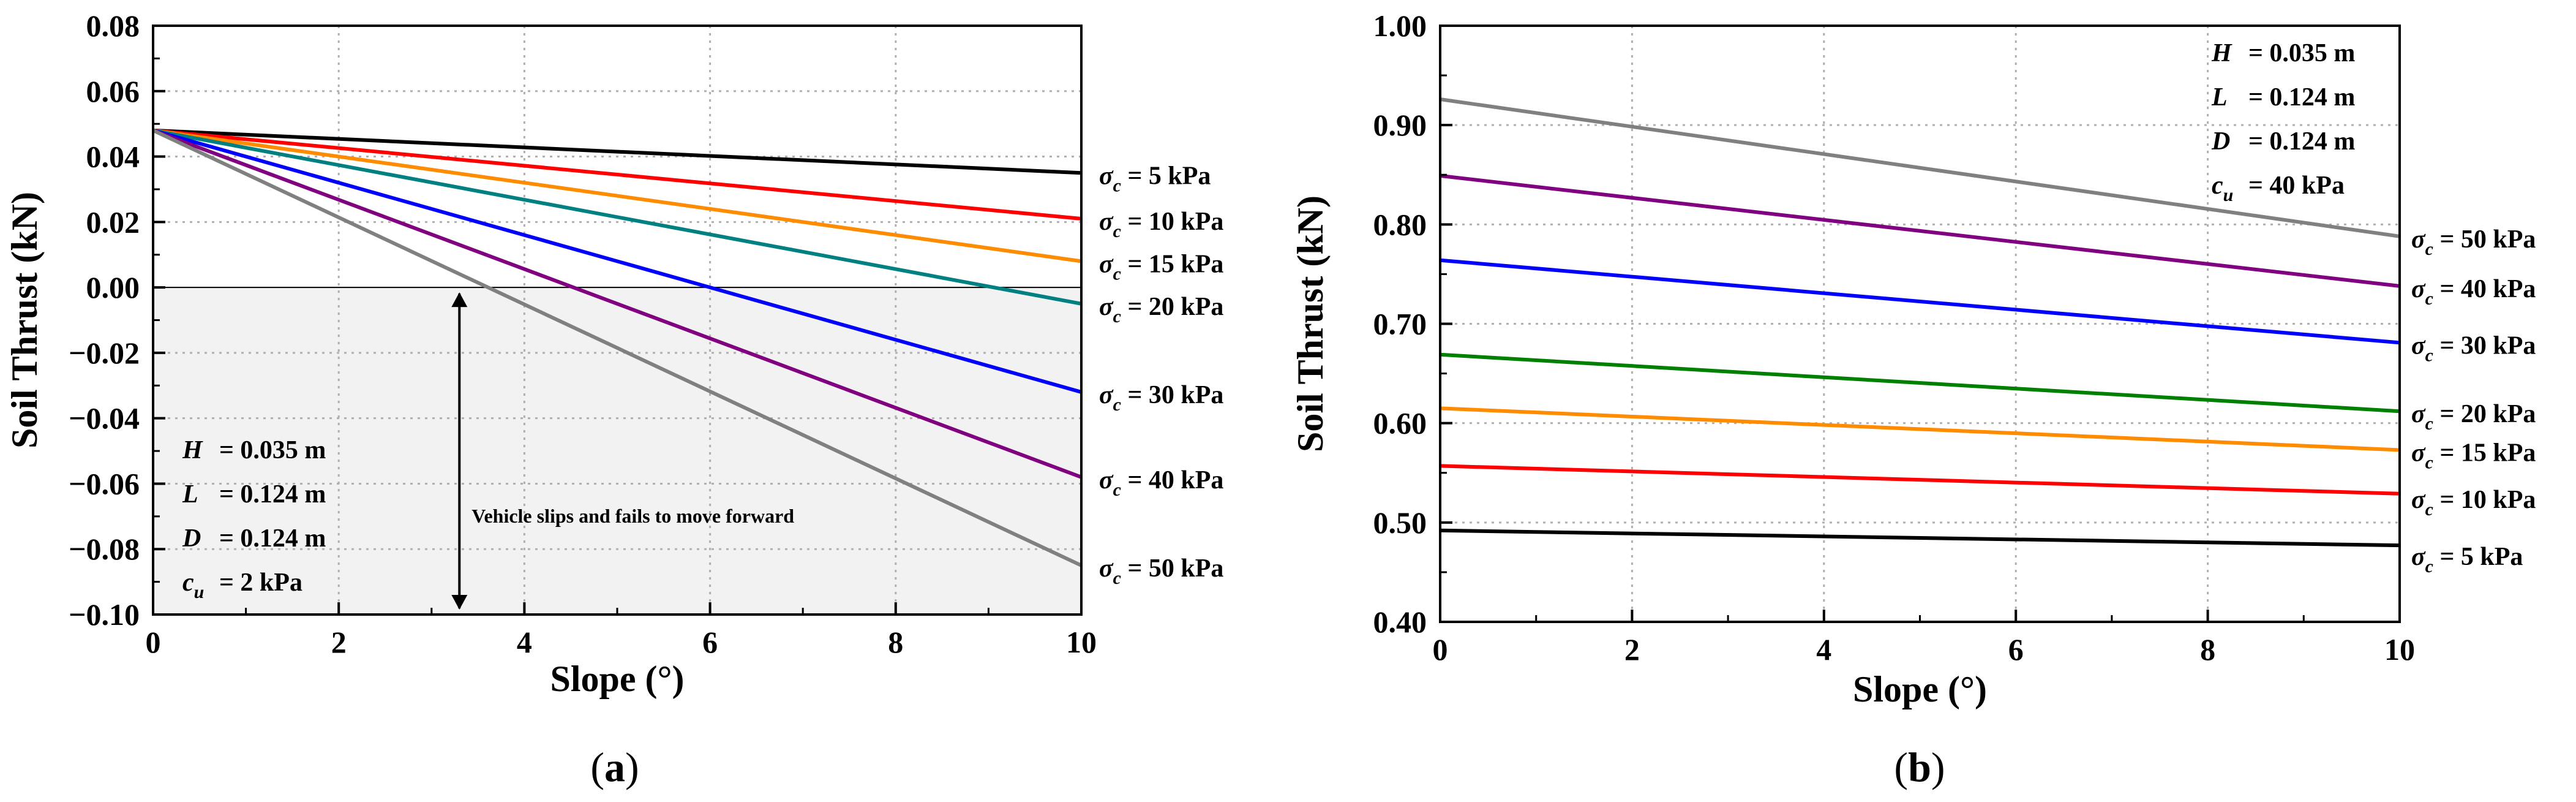 The width and height of the screenshot is (2576, 802). I want to click on series-value: = 5 kPa, so click(2478, 557).